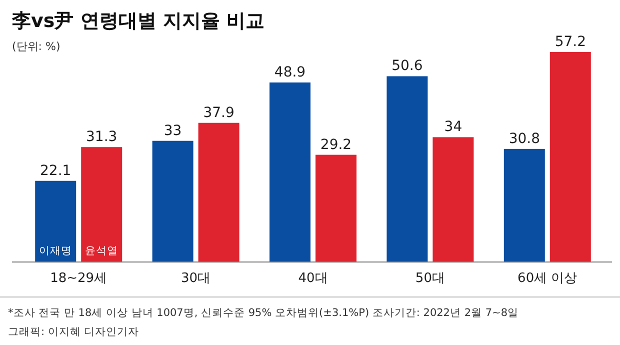 The height and width of the screenshot is (345, 620). Describe the element at coordinates (36, 46) in the screenshot. I see `chart-subtitle: (단위: %)` at that location.